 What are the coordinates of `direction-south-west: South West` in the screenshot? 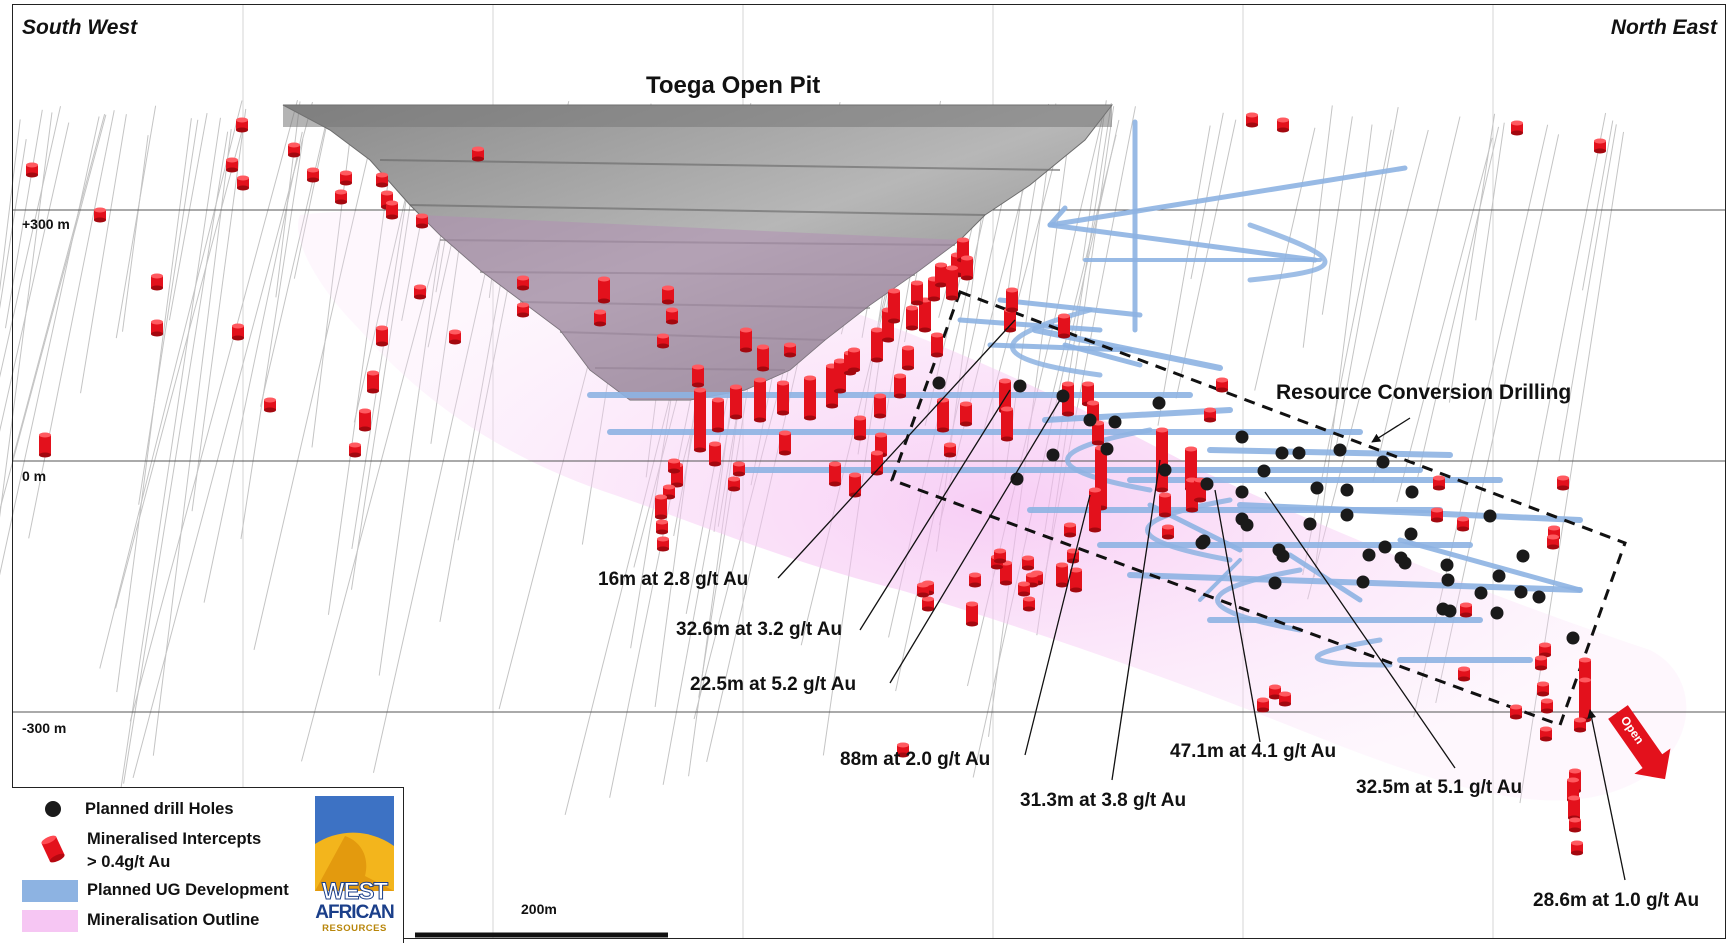 It's located at (80, 27).